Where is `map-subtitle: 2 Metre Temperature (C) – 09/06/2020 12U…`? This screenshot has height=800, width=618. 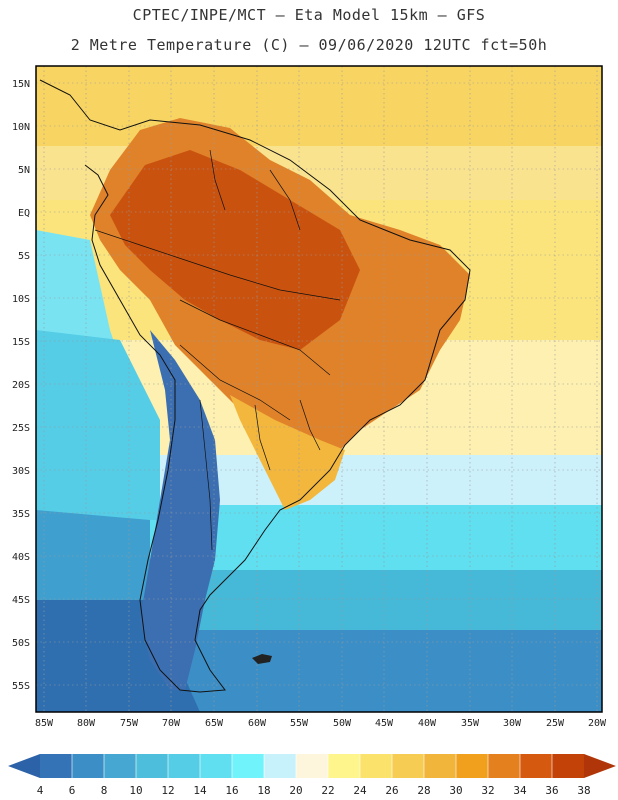 map-subtitle: 2 Metre Temperature (C) – 09/06/2020 12U… is located at coordinates (309, 45).